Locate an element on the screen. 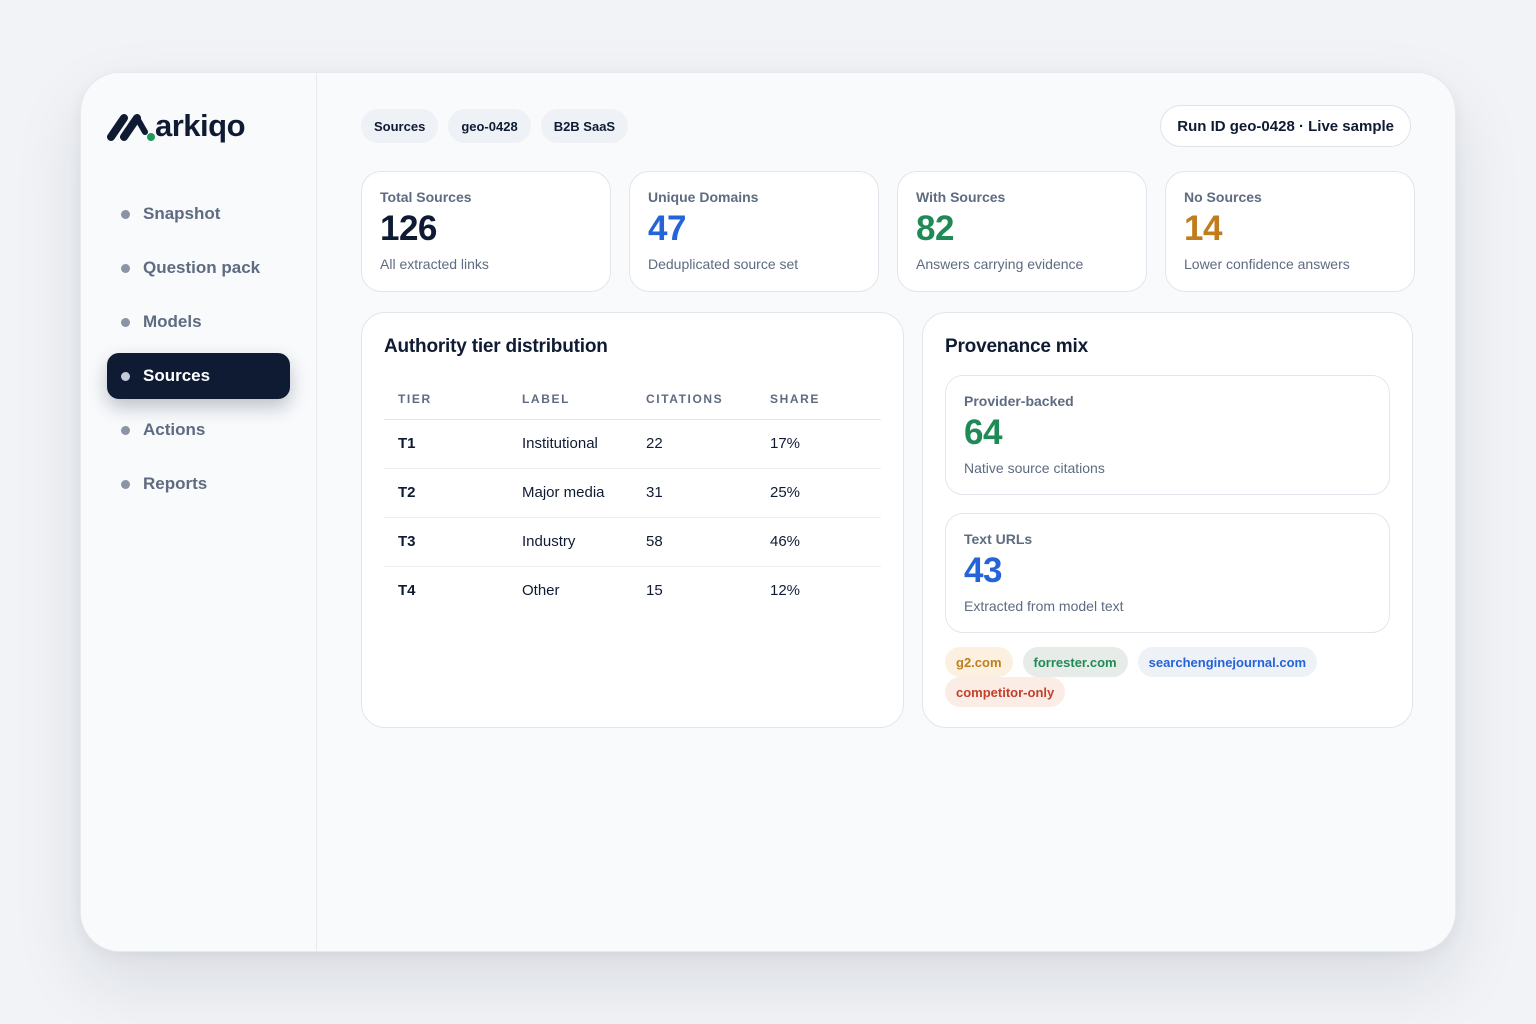  run-id-badge: Run ID geo-0428 · Live sample is located at coordinates (1285, 126).